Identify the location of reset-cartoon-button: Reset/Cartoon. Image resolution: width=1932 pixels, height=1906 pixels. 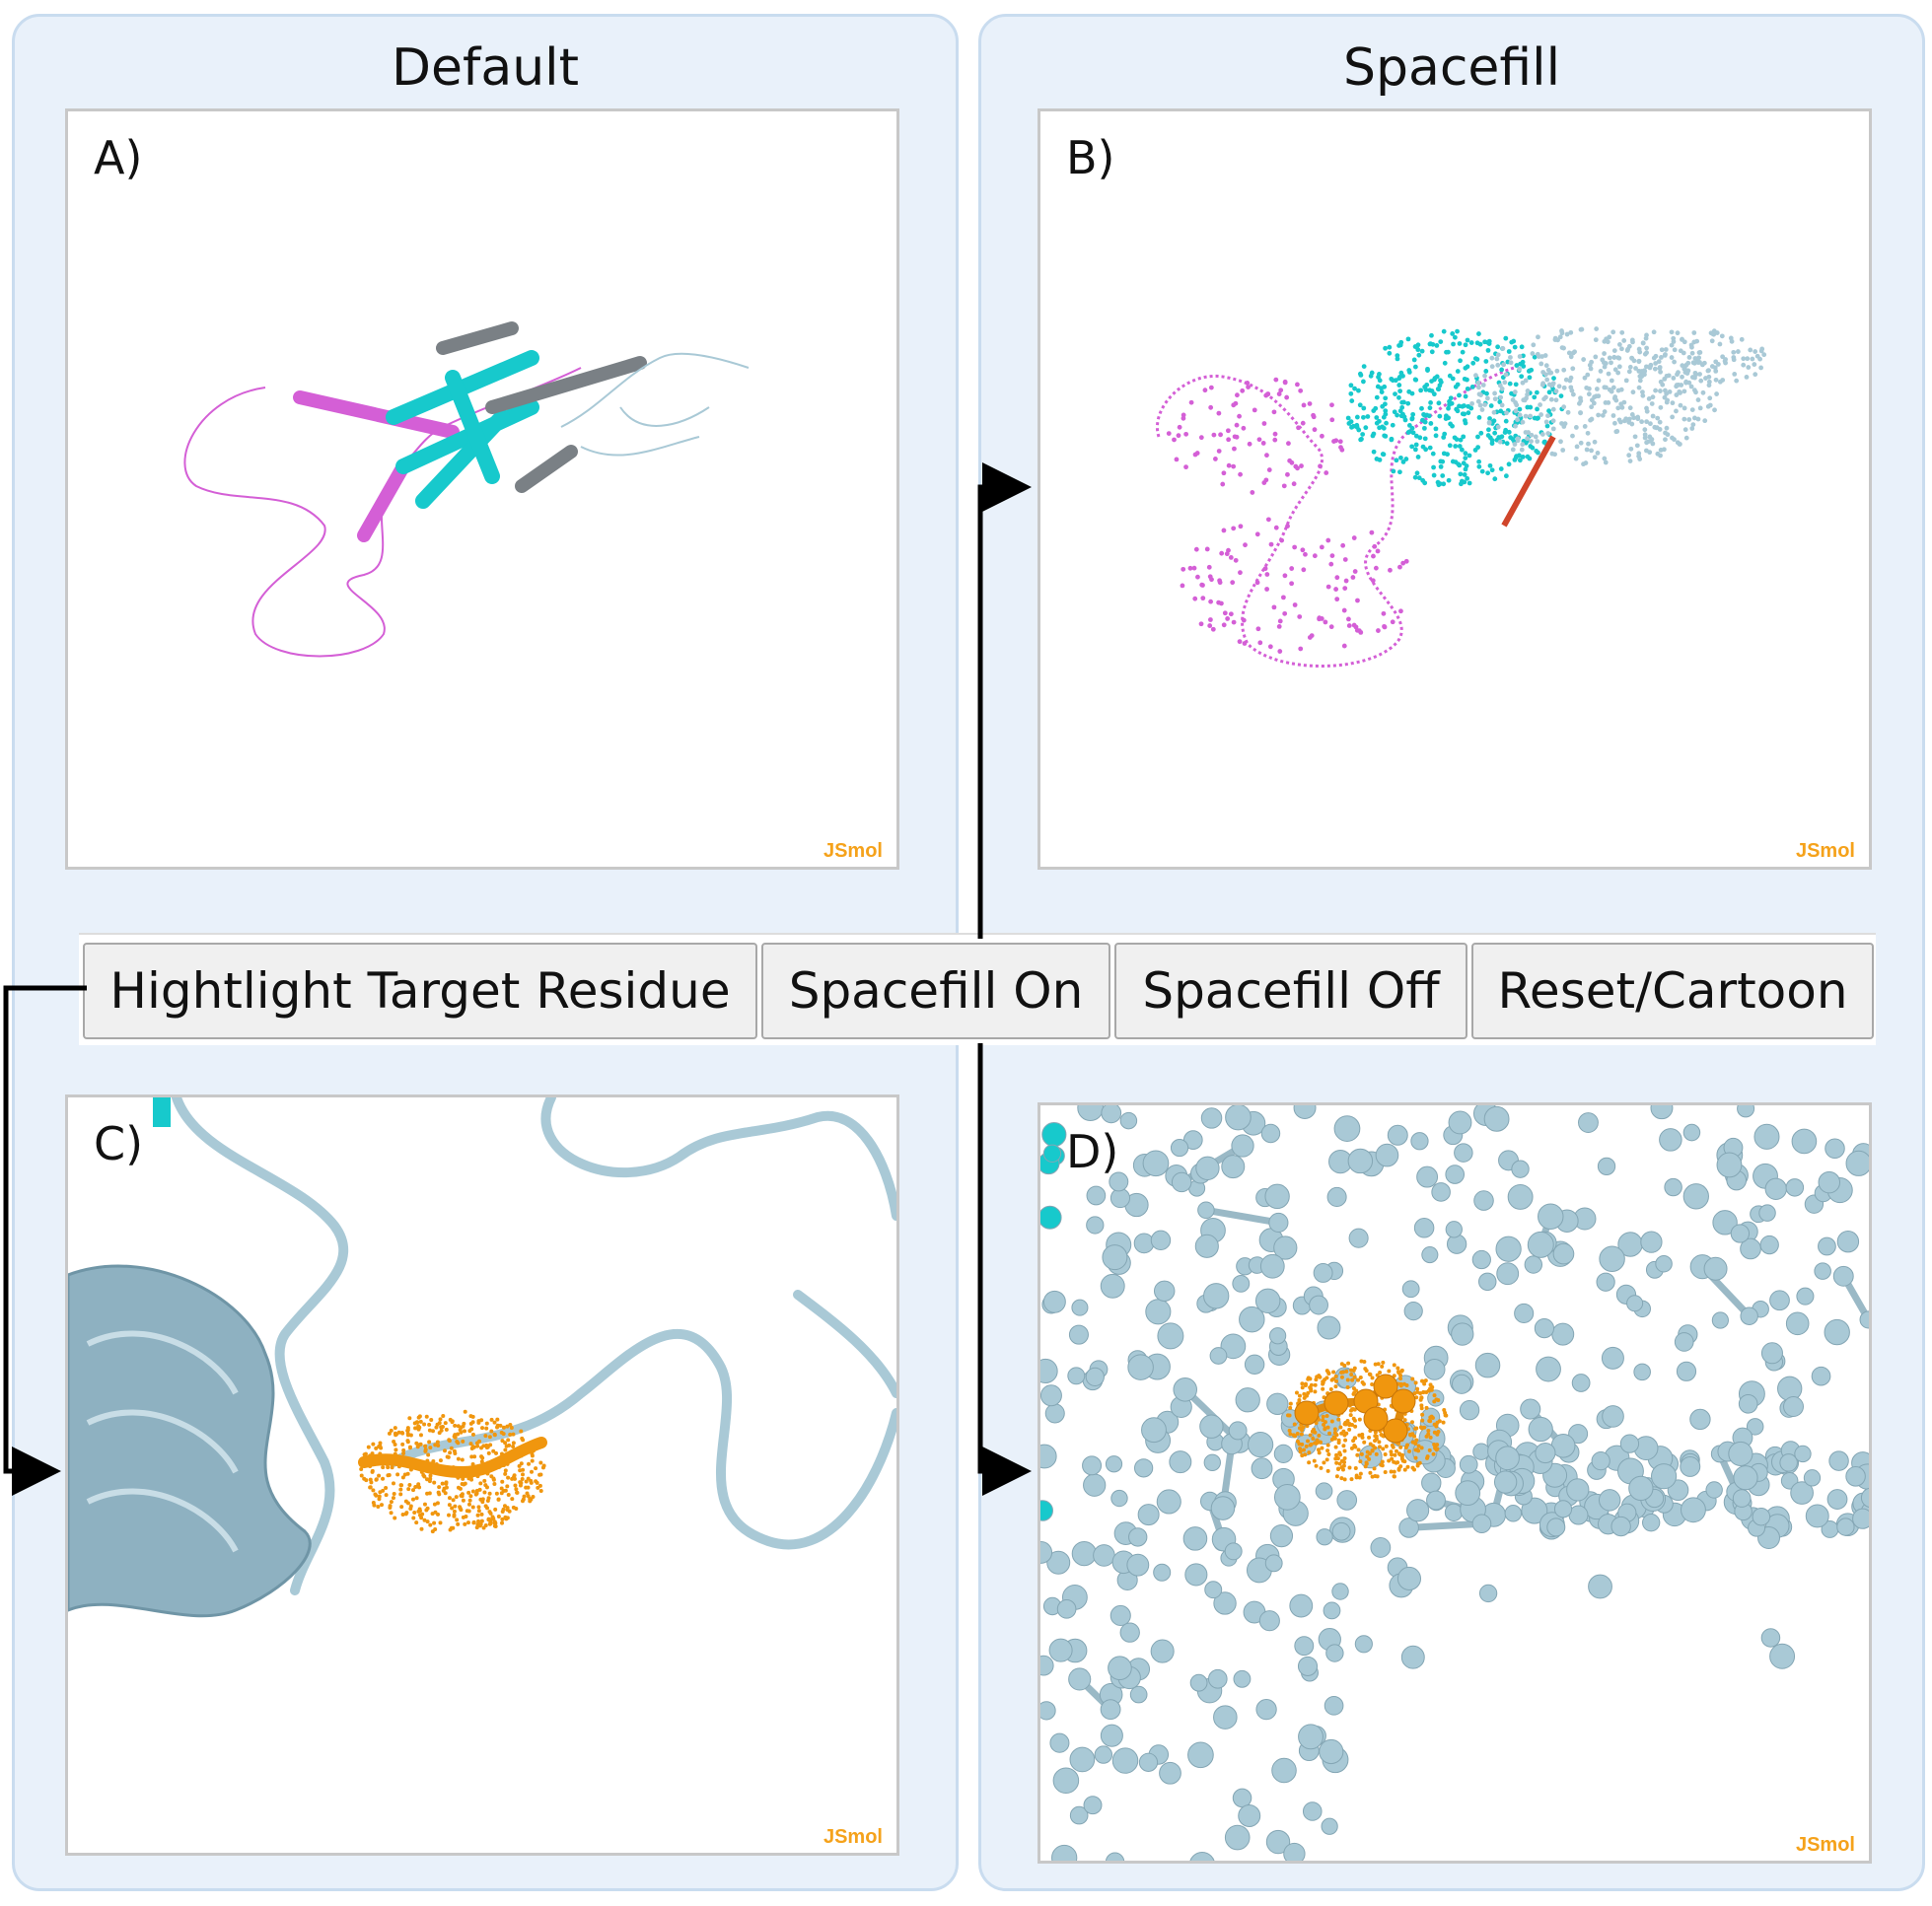
(1672, 991).